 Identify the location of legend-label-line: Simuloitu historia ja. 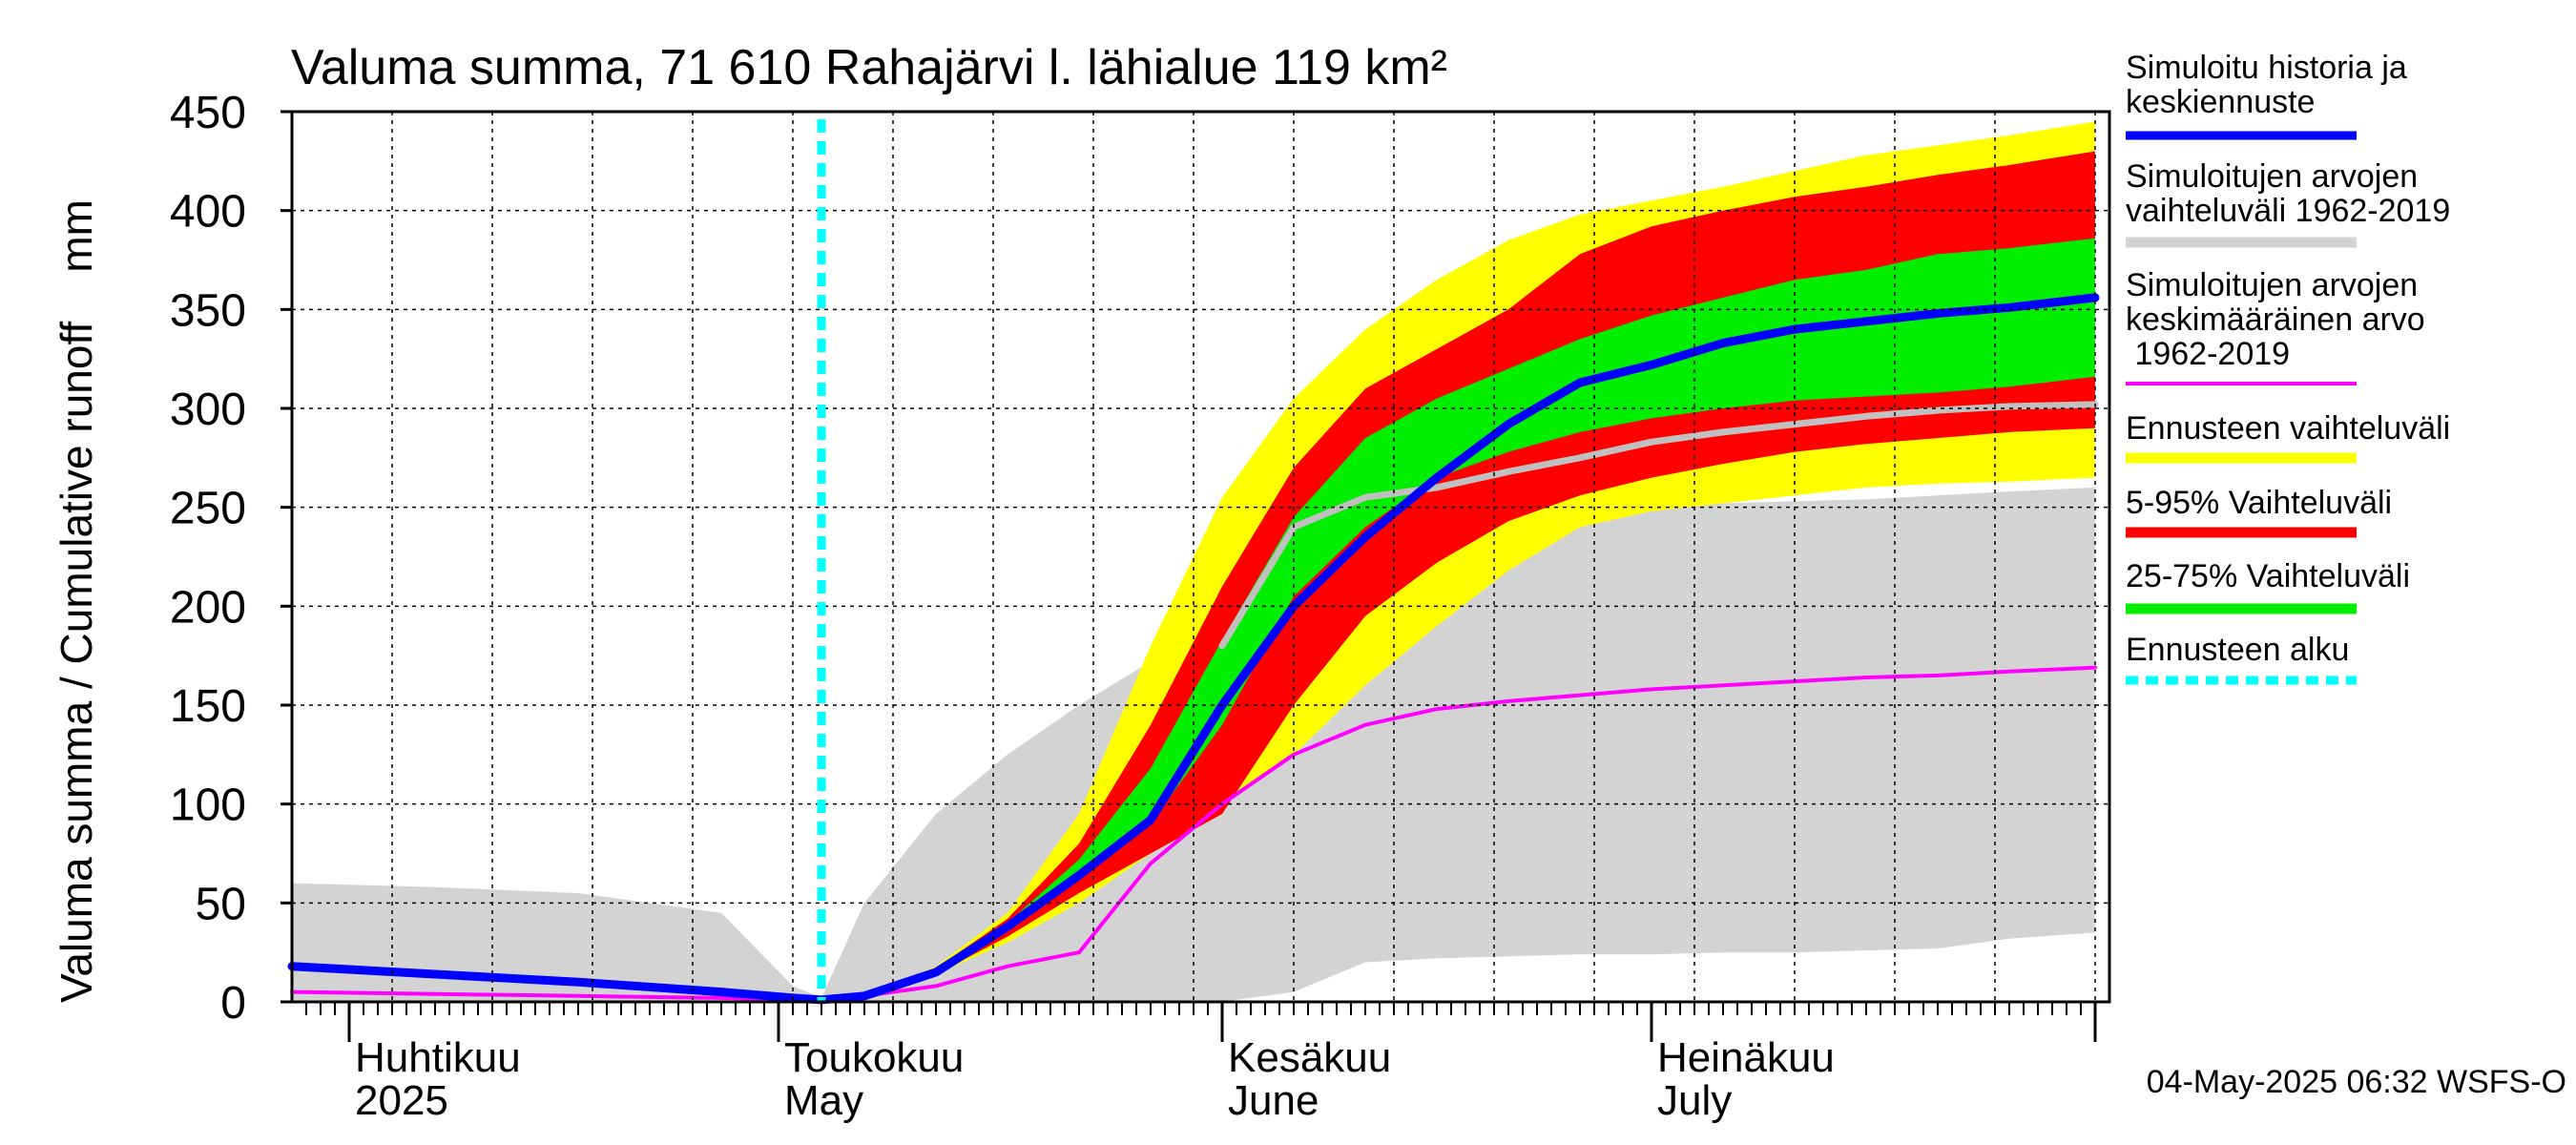
(2266, 68).